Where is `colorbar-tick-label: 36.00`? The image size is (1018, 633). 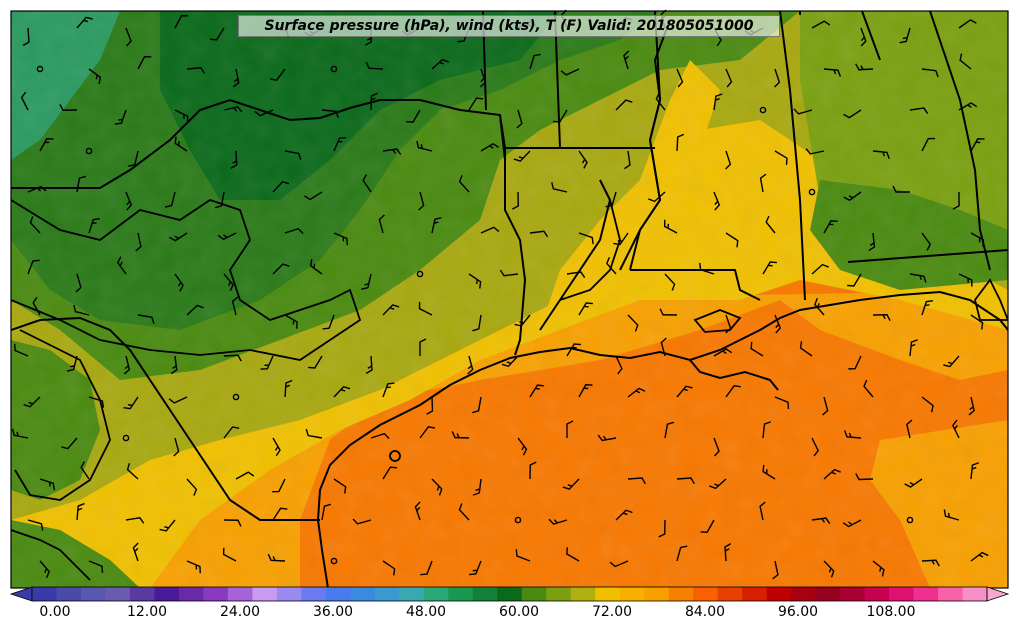 colorbar-tick-label: 36.00 is located at coordinates (333, 612).